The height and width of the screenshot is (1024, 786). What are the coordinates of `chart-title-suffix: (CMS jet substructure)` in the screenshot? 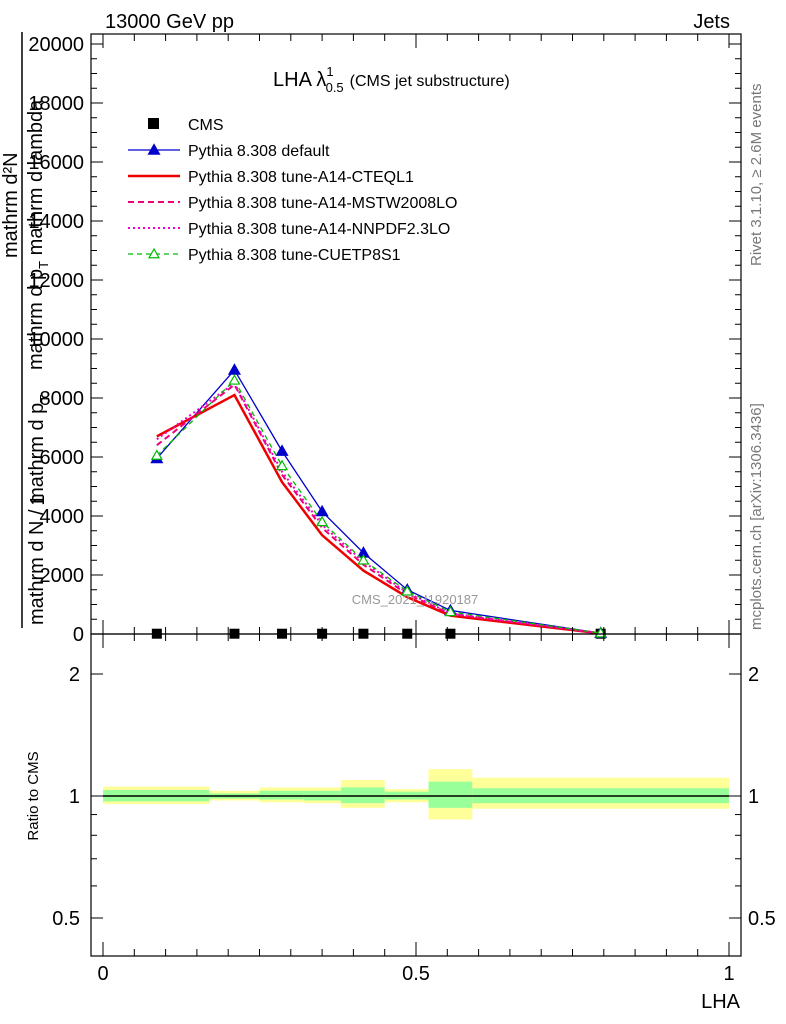 It's located at (430, 81).